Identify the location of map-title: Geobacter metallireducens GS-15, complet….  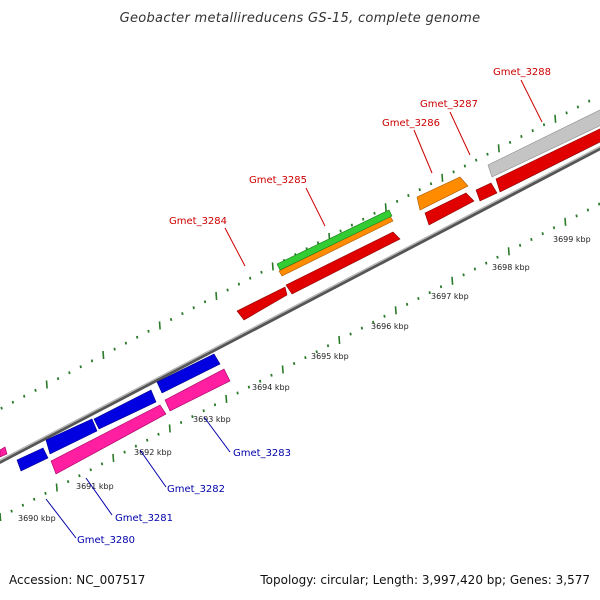
(300, 18).